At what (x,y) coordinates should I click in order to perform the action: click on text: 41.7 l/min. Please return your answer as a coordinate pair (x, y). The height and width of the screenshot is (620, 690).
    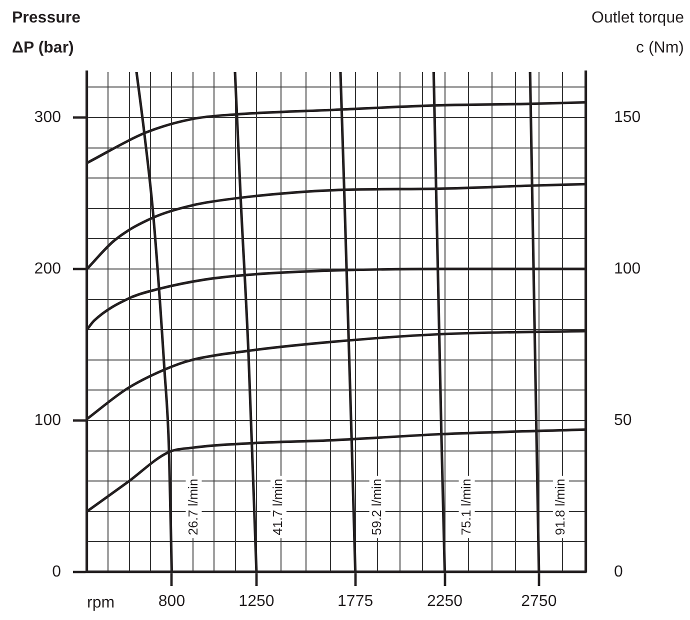
    Looking at the image, I should click on (278, 507).